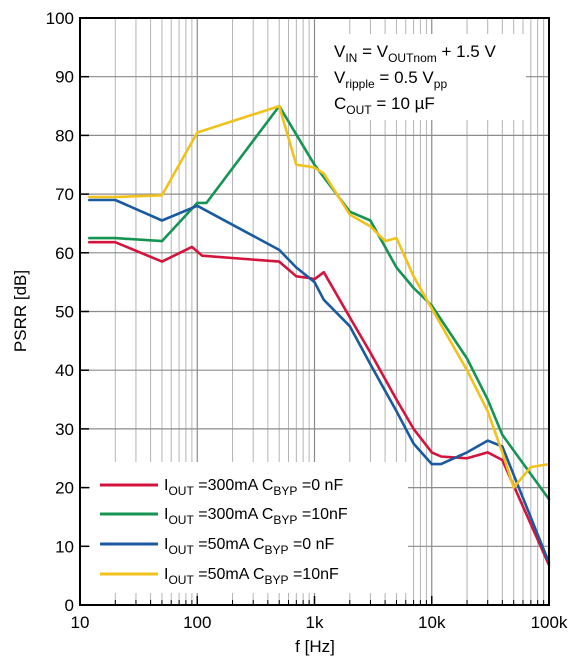 The height and width of the screenshot is (661, 574). I want to click on y-tick-label: 0, so click(69, 605).